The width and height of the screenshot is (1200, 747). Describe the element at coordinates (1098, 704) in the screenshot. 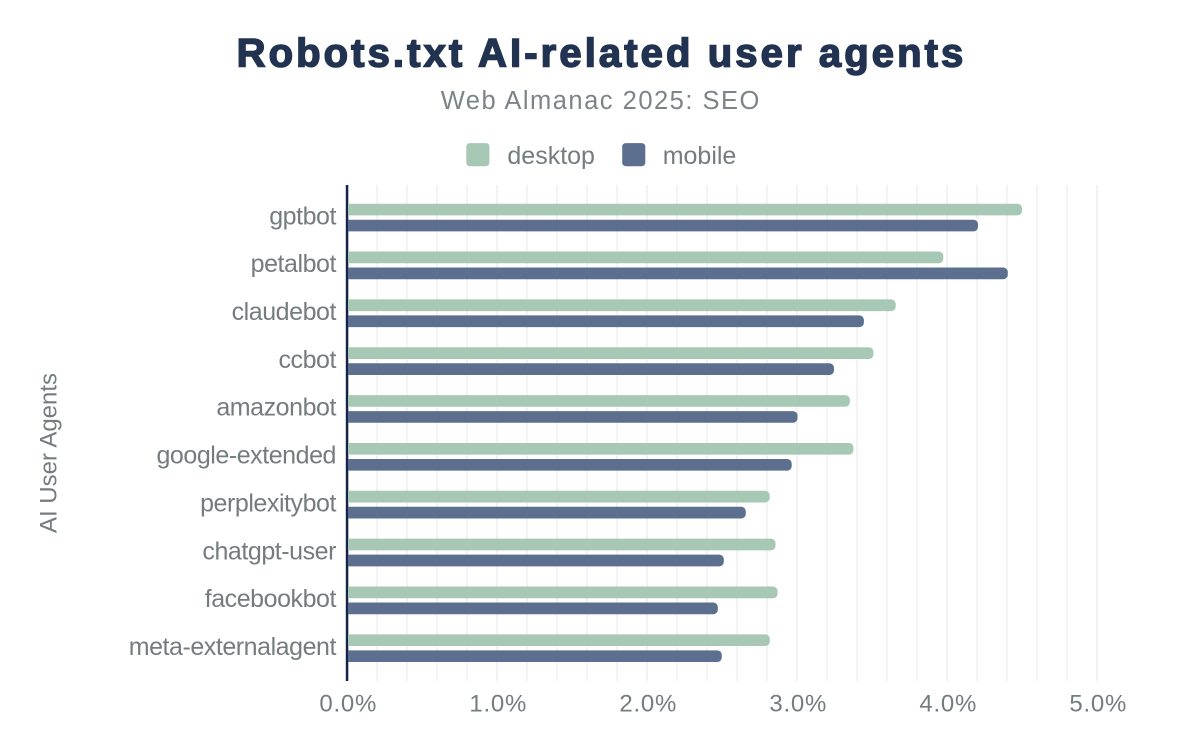

I see `svg-text: 5.0%` at that location.